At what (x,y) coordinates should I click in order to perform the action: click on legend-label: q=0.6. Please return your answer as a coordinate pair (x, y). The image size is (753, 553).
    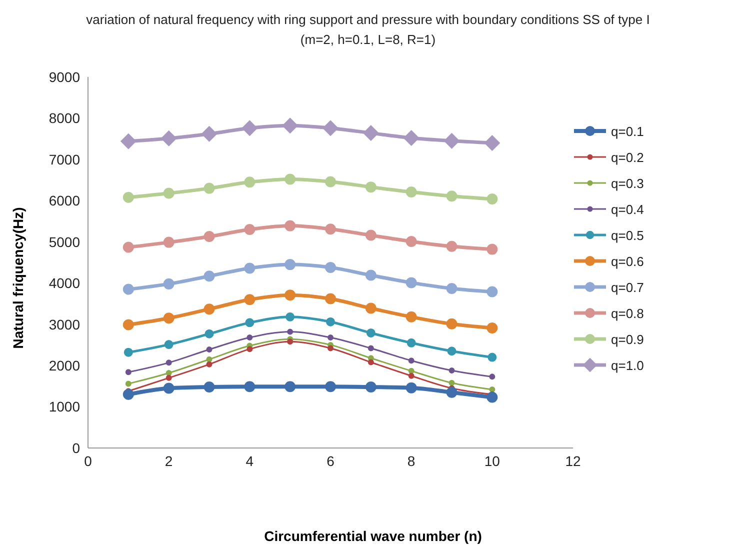
    Looking at the image, I should click on (627, 261).